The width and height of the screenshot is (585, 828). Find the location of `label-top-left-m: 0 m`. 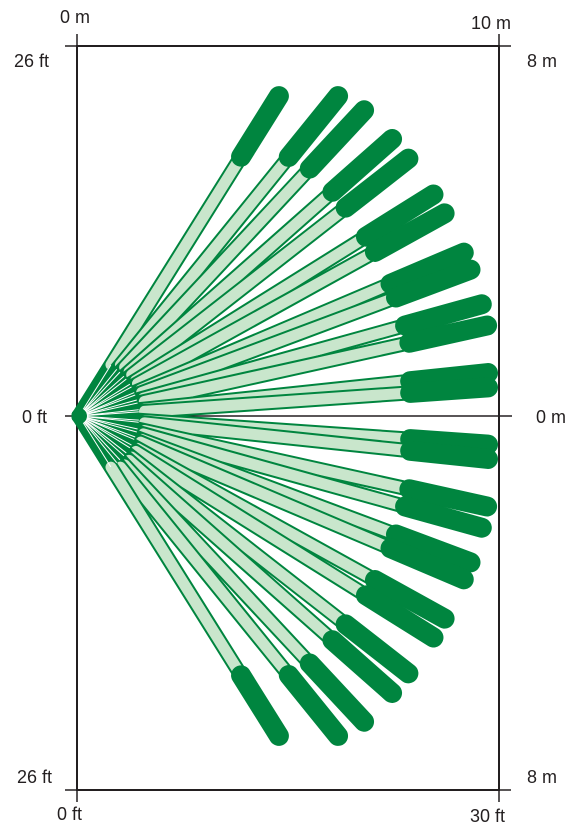

label-top-left-m: 0 m is located at coordinates (75, 17).